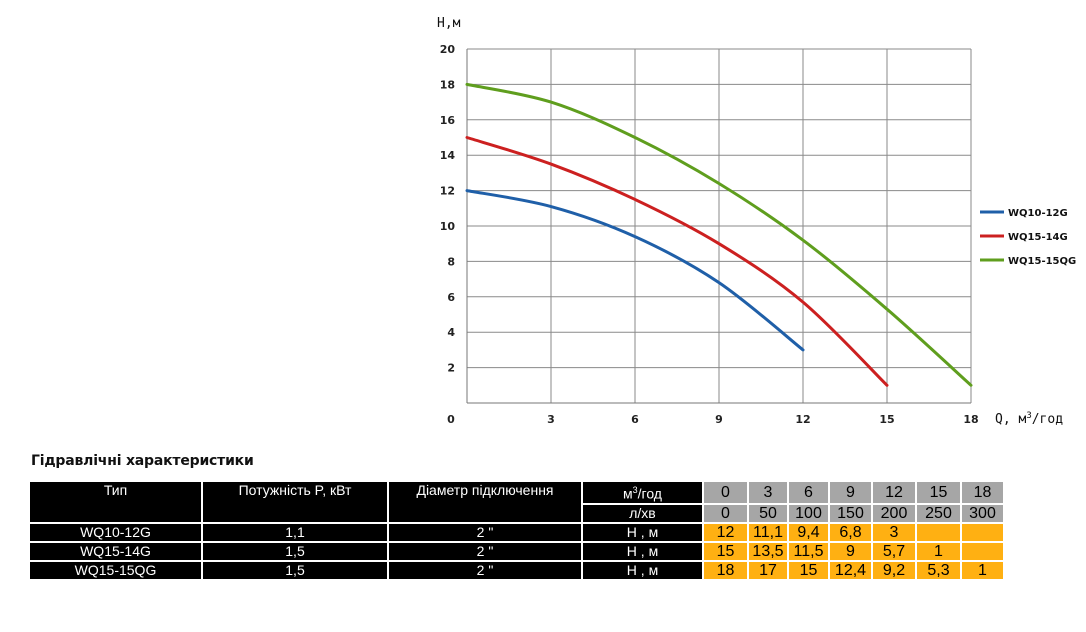 Image resolution: width=1086 pixels, height=632 pixels. I want to click on chart-legend: WQ10-12G WQ15-14G WQ15-15QG, so click(1028, 237).